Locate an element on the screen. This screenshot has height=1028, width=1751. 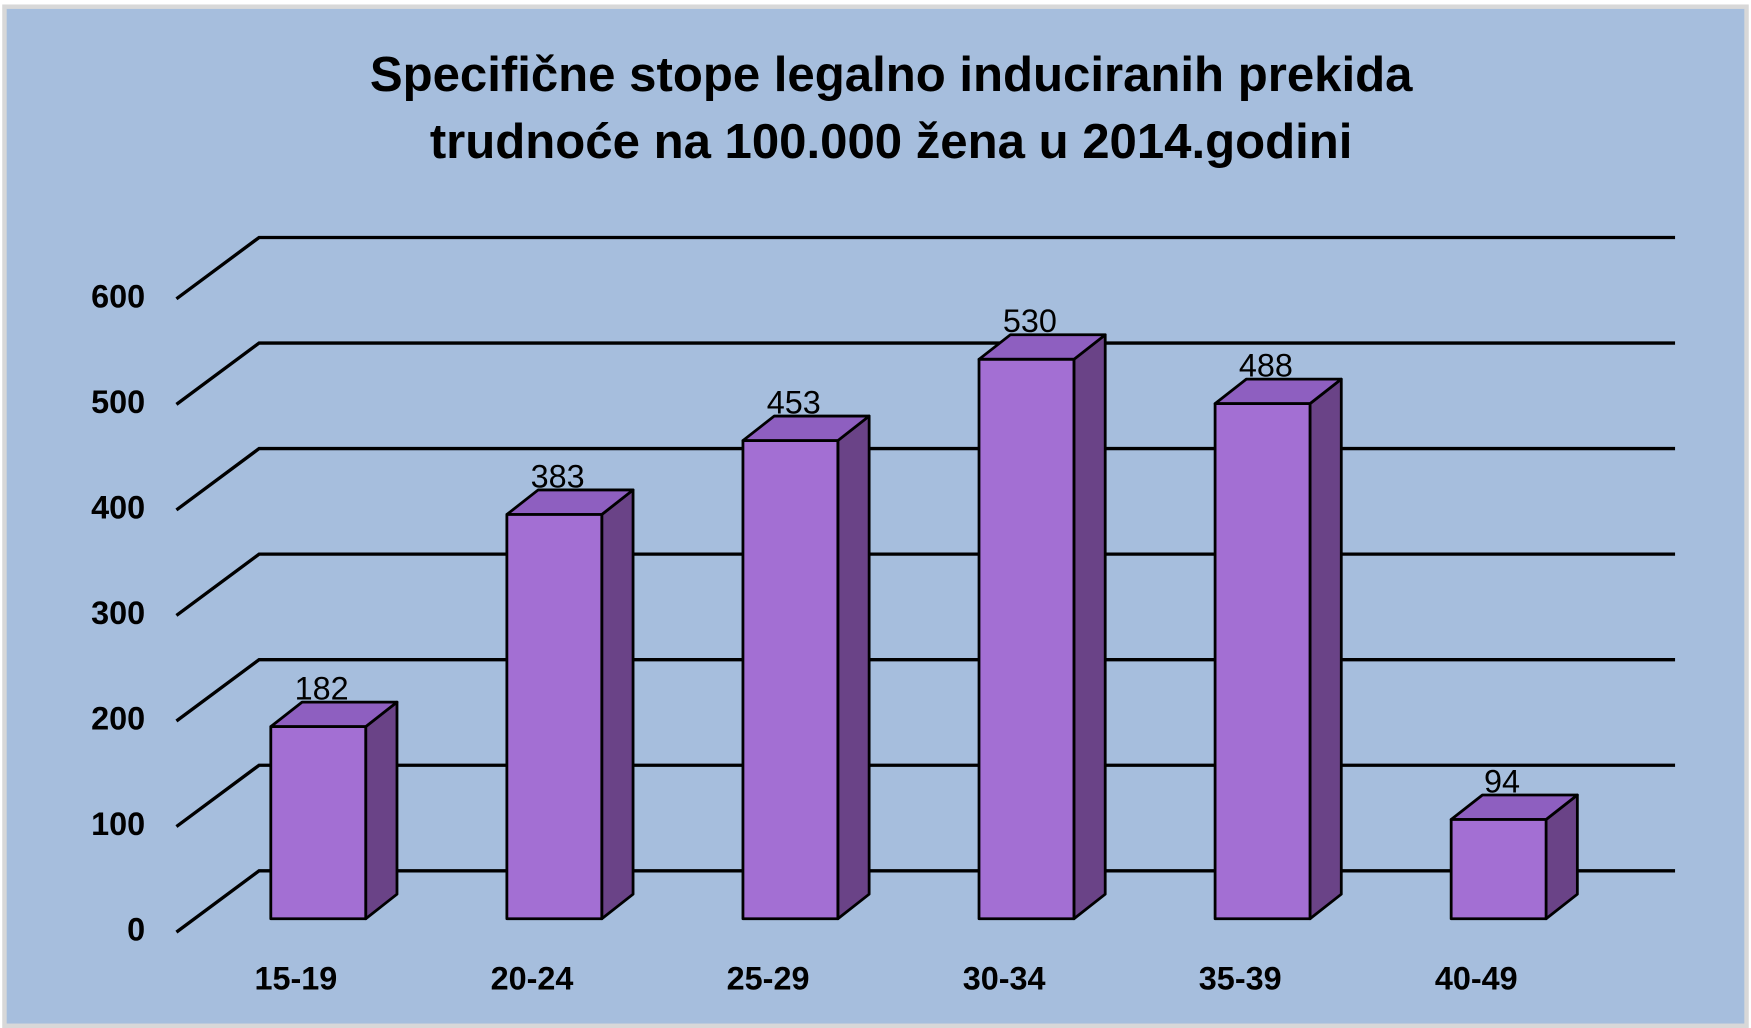
value-label: 453 is located at coordinates (794, 402).